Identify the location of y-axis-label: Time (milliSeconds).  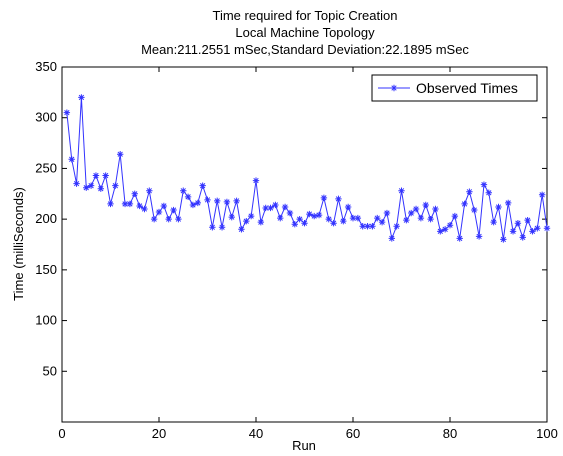
(18, 244).